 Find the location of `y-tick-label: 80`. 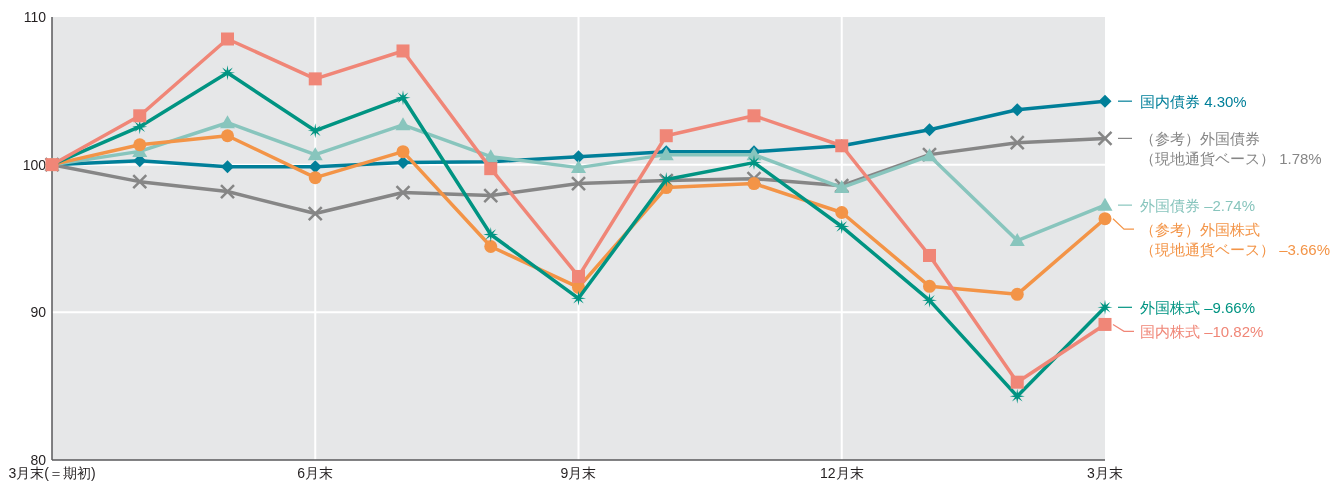

y-tick-label: 80 is located at coordinates (38, 460).